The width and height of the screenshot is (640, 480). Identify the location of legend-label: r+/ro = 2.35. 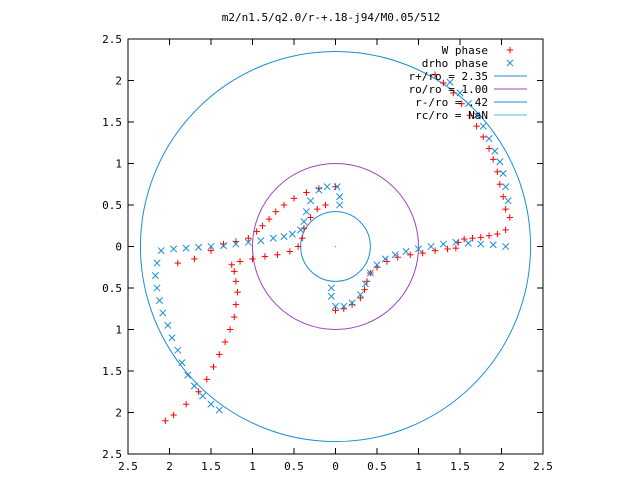
(448, 76).